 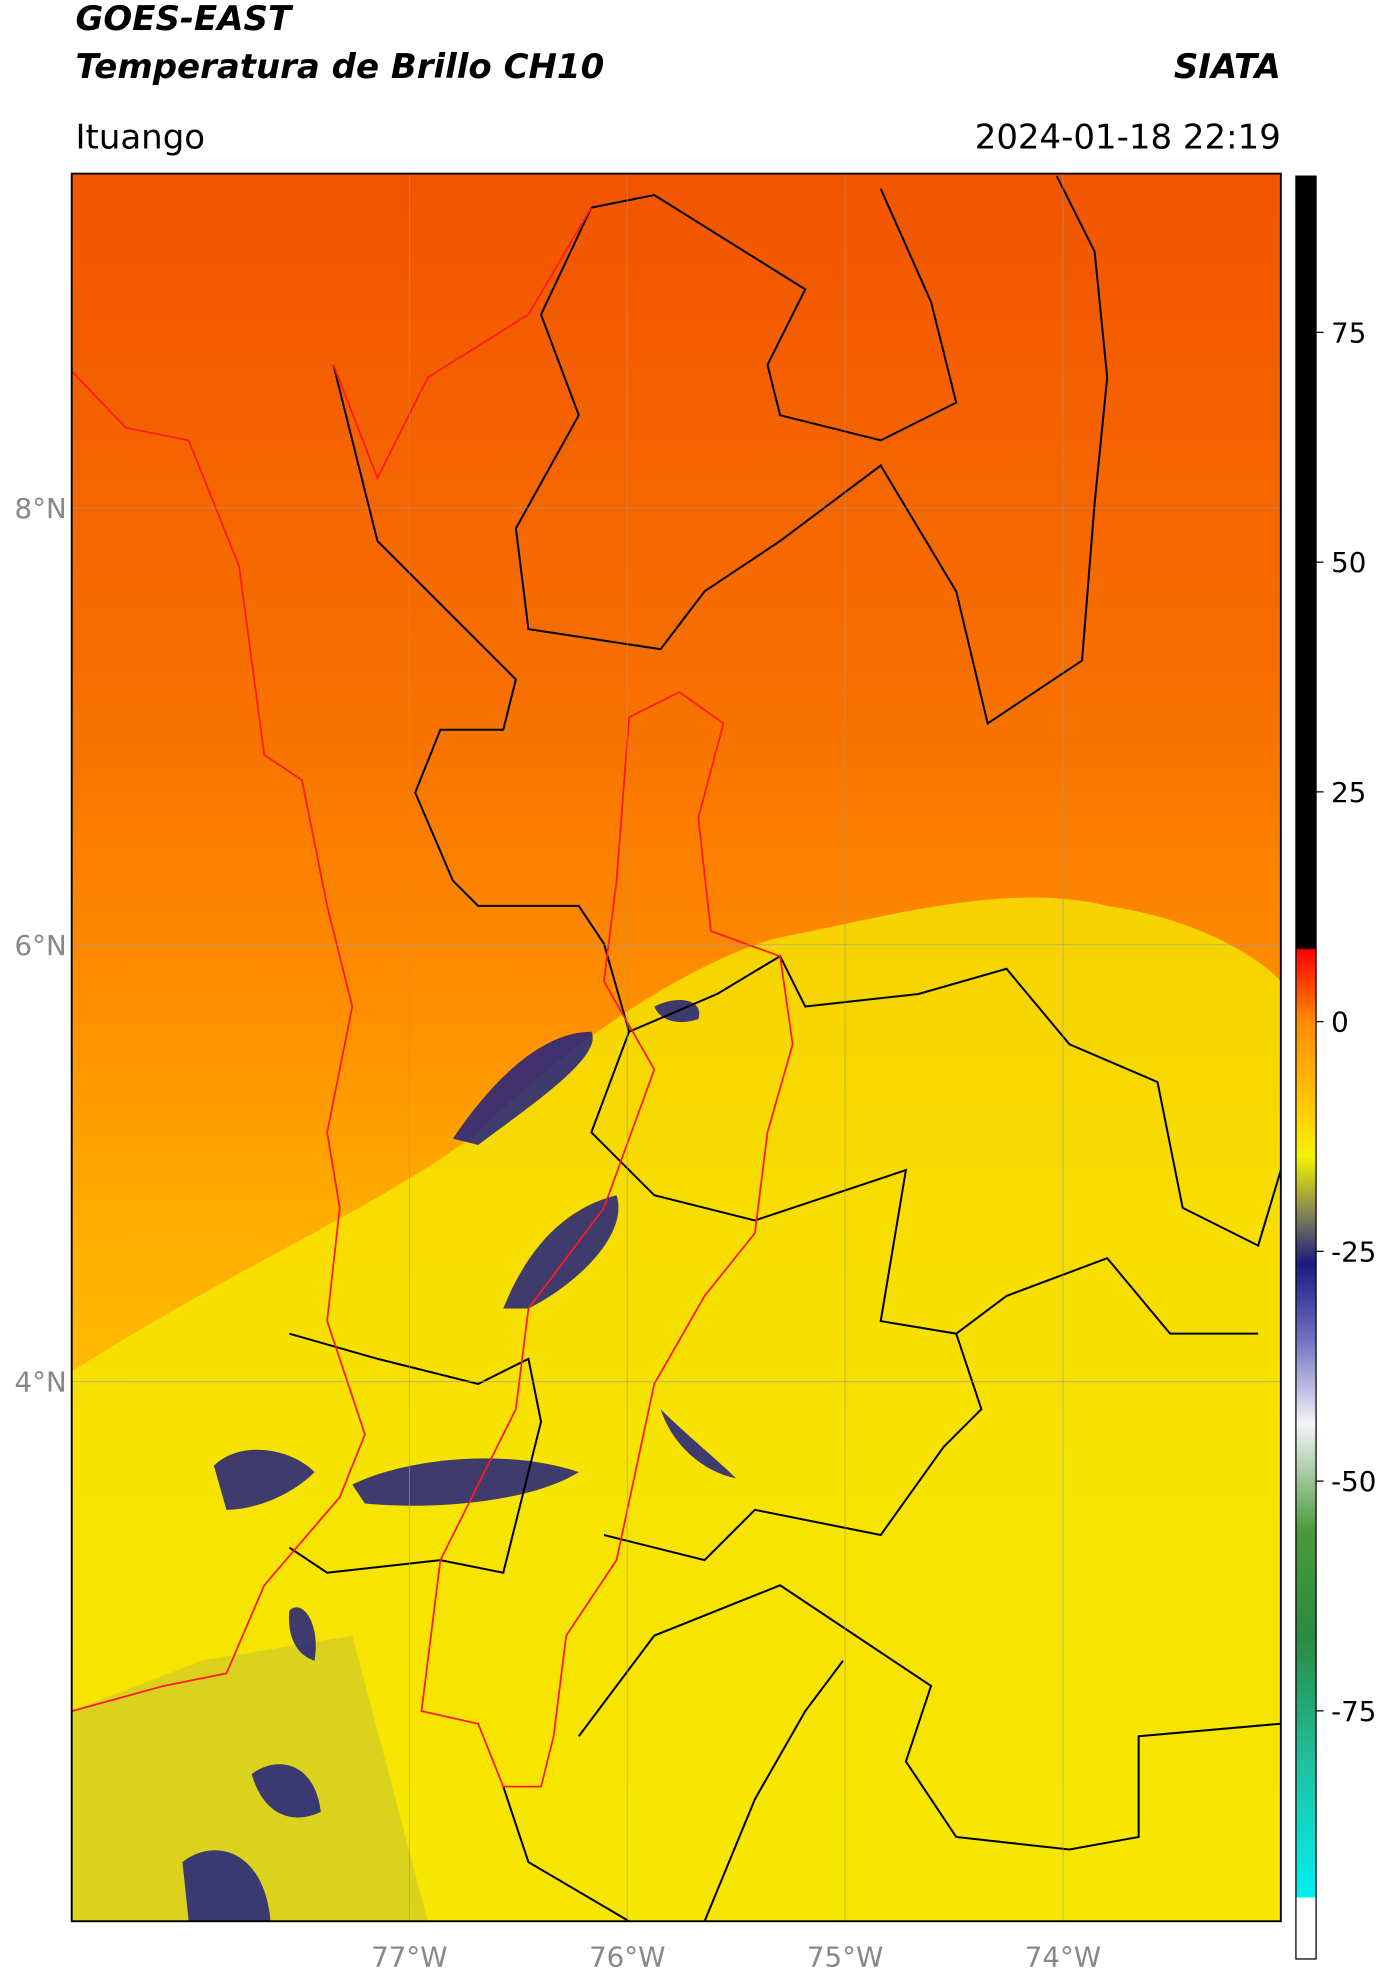 What do you see at coordinates (184, 19) in the screenshot?
I see `title: GOES-EAST` at bounding box center [184, 19].